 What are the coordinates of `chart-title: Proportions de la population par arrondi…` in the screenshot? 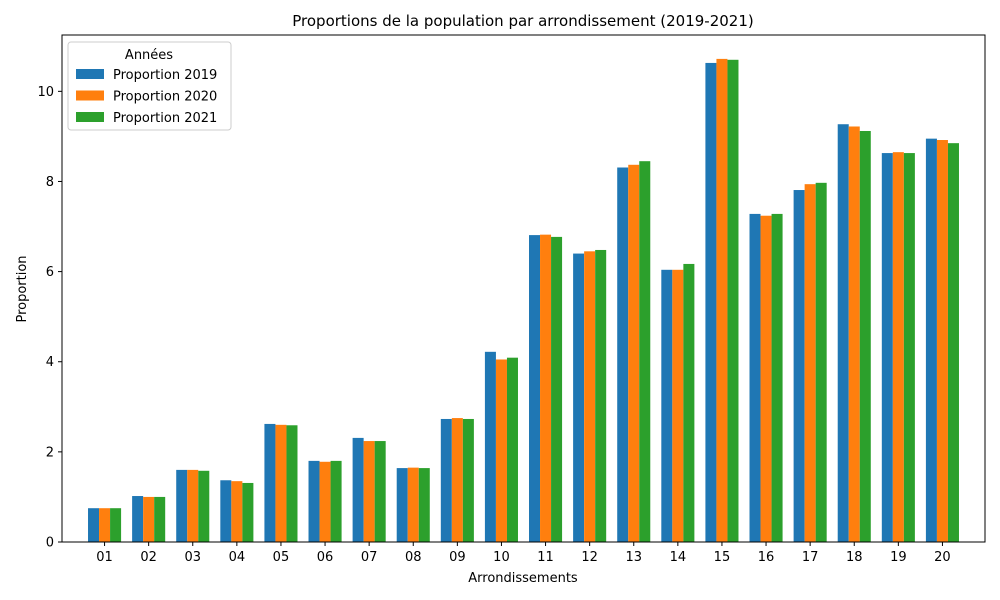 It's located at (522, 21).